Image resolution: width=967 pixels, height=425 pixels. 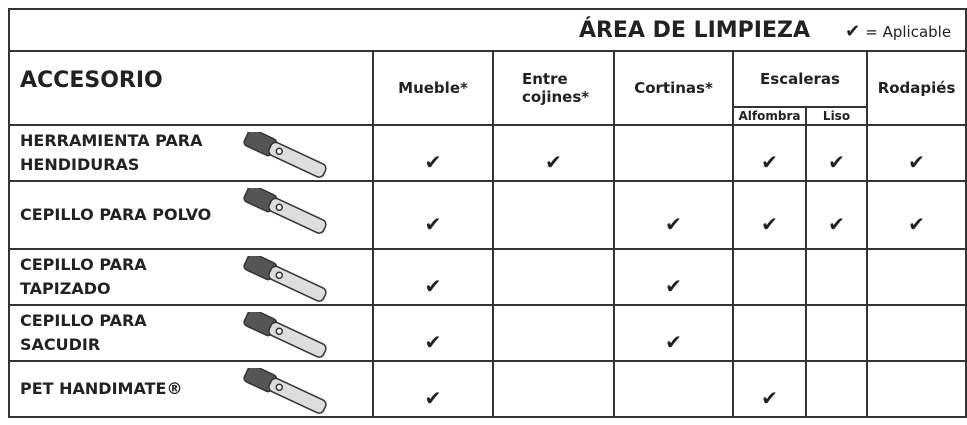 What do you see at coordinates (111, 152) in the screenshot?
I see `accessory-name: HERRAMIENTA PARA HENDIDURAS` at bounding box center [111, 152].